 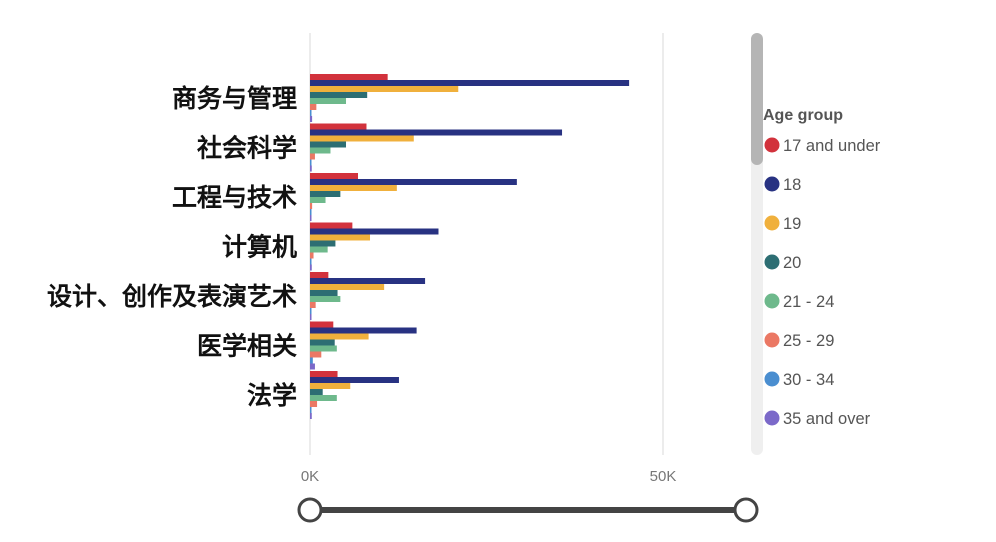 What do you see at coordinates (310, 510) in the screenshot?
I see `slider-handle-start` at bounding box center [310, 510].